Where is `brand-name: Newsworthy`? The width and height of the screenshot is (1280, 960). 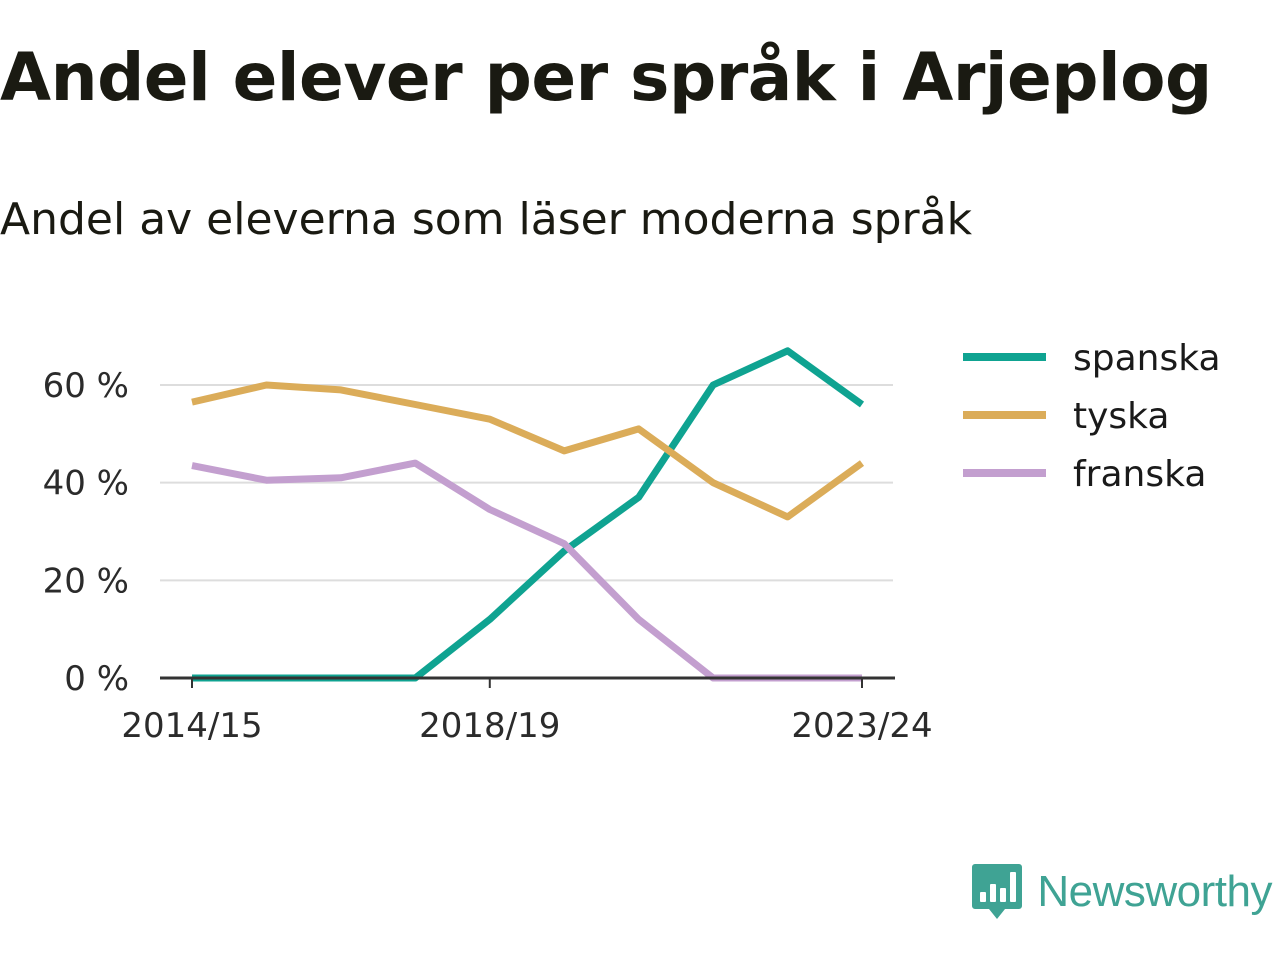 brand-name: Newsworthy is located at coordinates (1154, 891).